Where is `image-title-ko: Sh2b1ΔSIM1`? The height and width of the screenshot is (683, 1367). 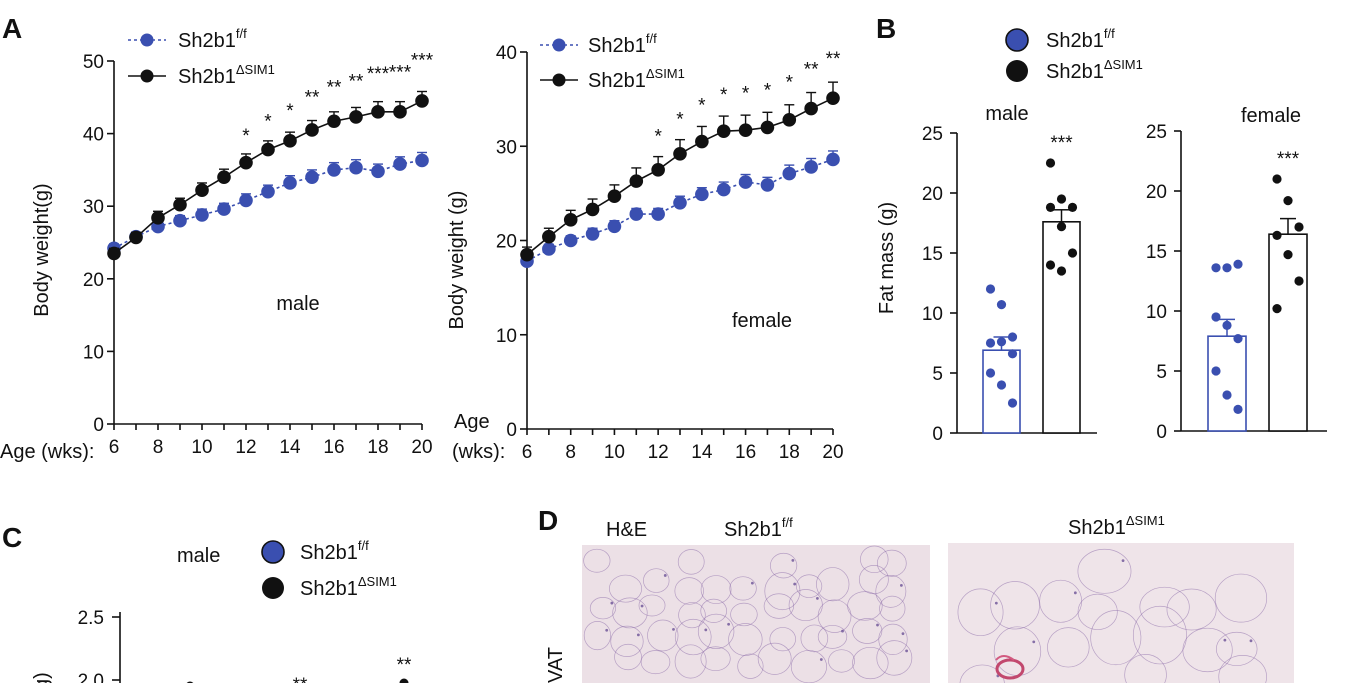
image-title-ko: Sh2b1ΔSIM1 is located at coordinates (1116, 526).